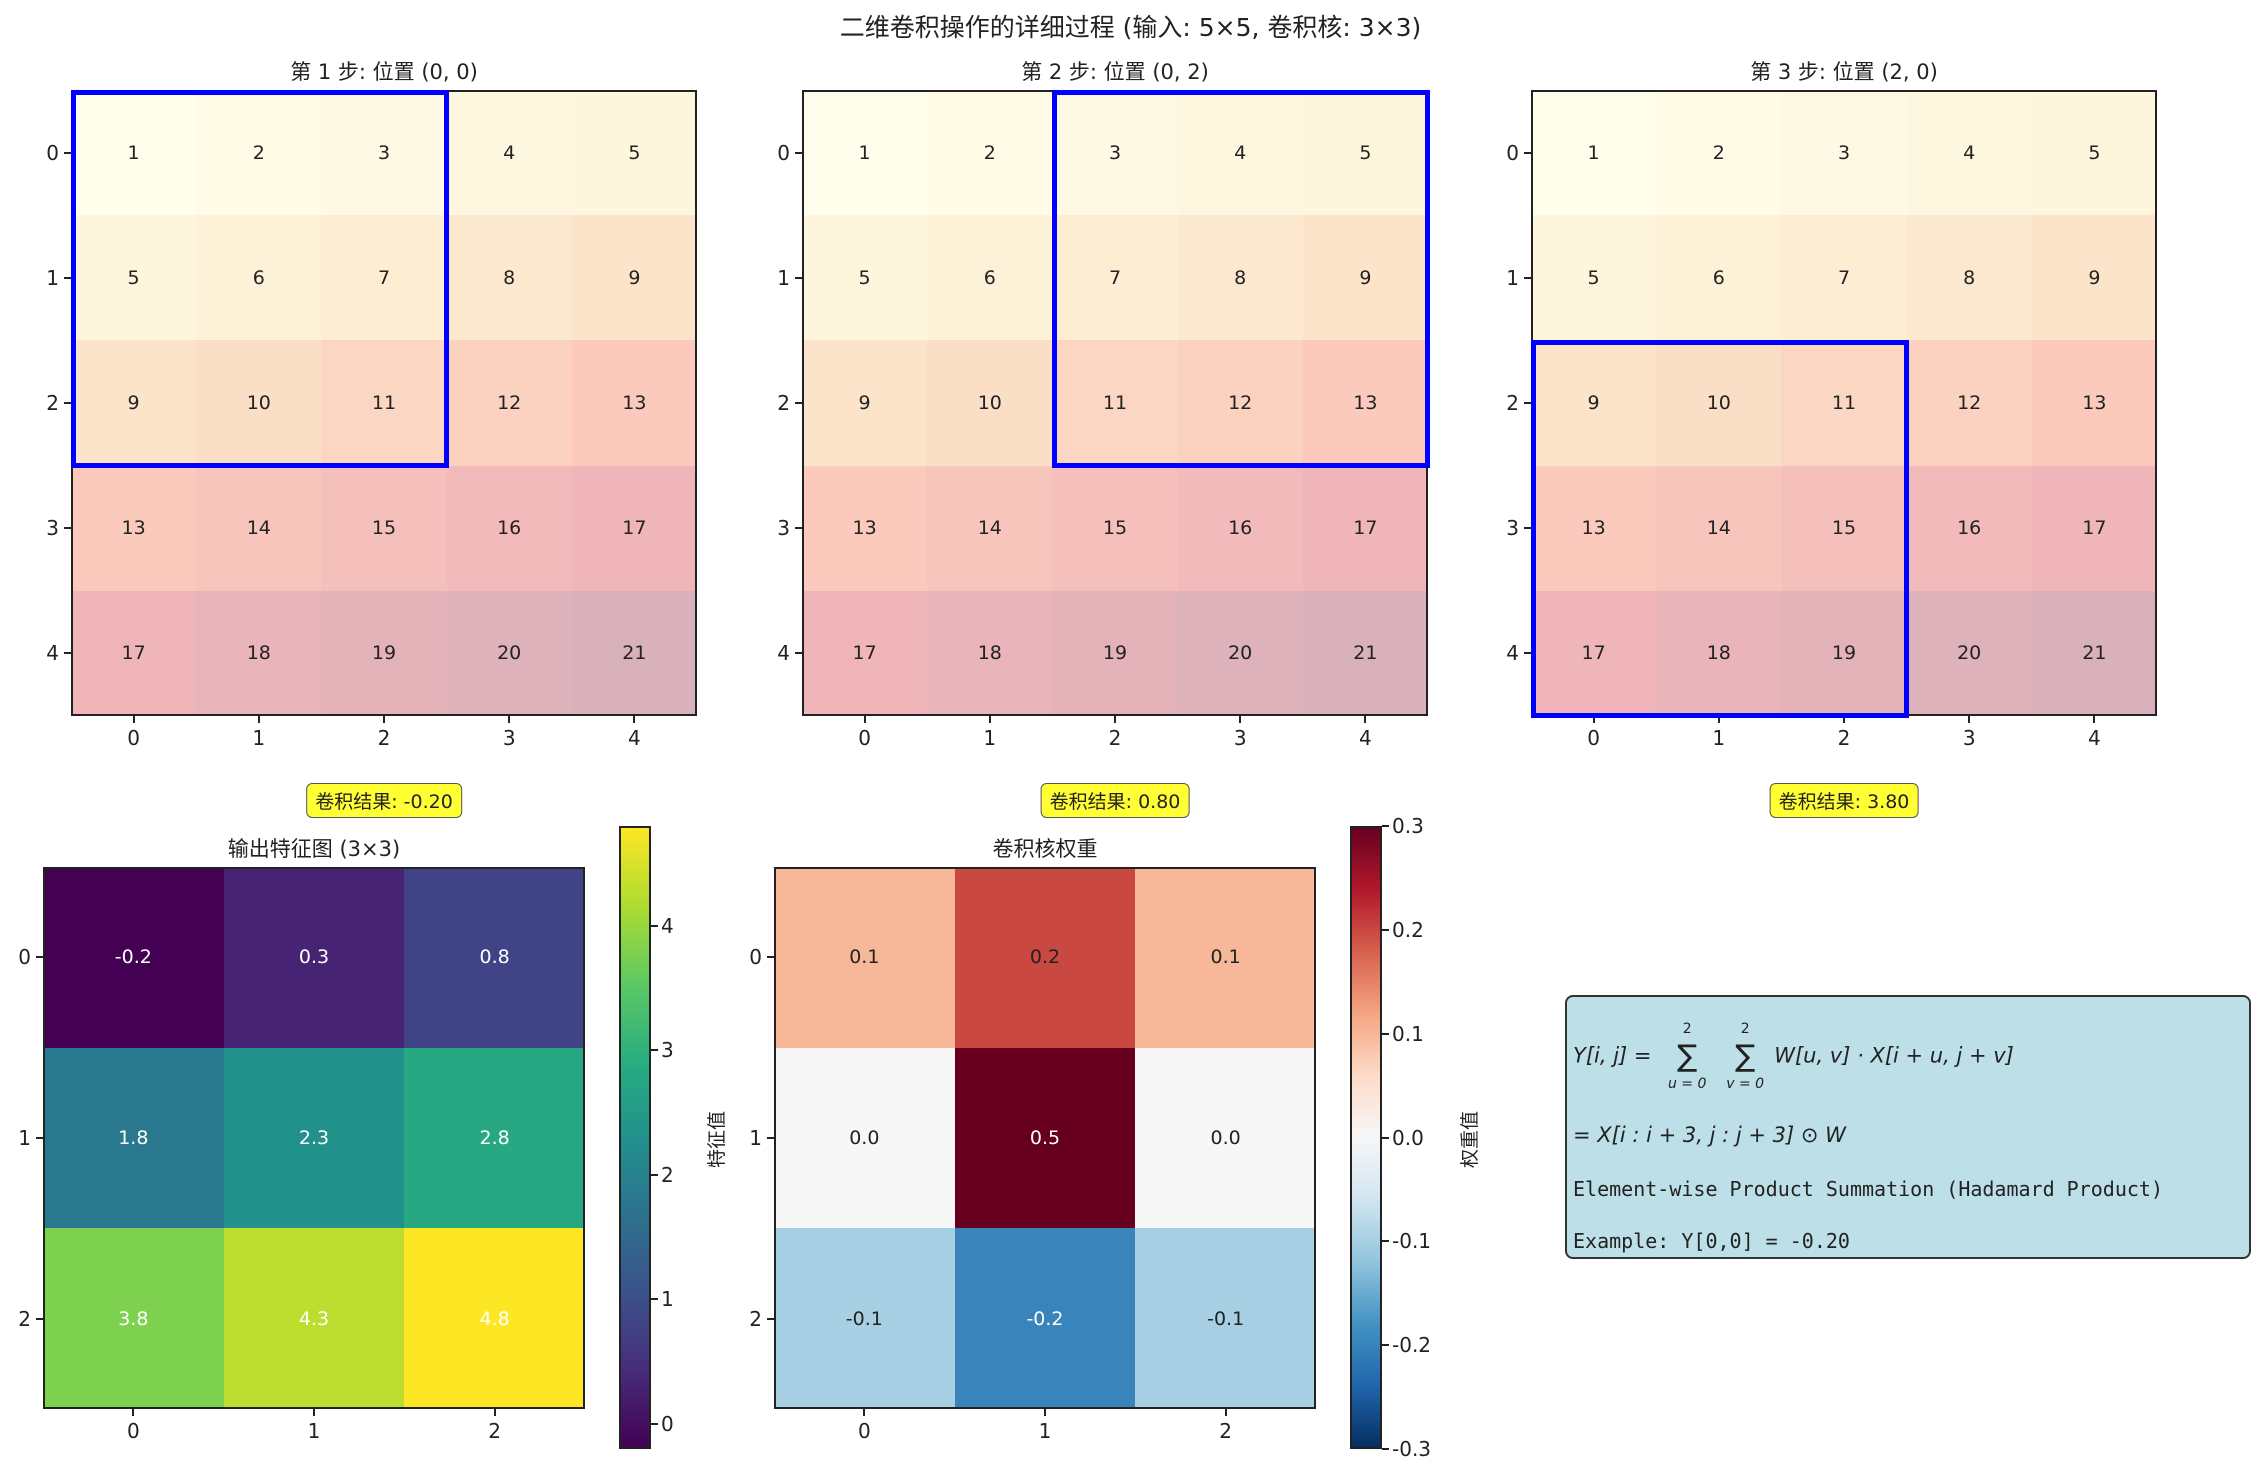  What do you see at coordinates (635, 1137) in the screenshot?
I see `colorbar` at bounding box center [635, 1137].